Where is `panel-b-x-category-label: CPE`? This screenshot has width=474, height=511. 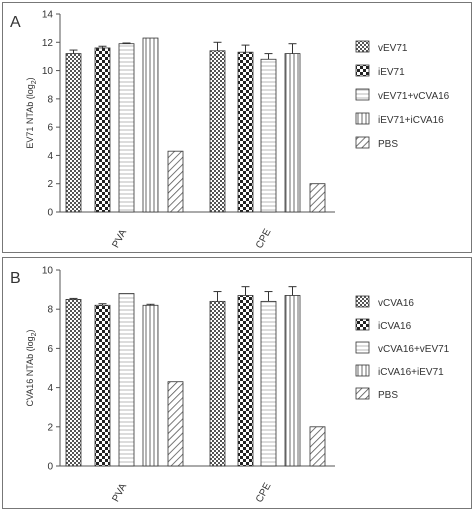 panel-b-x-category-label: CPE is located at coordinates (264, 493).